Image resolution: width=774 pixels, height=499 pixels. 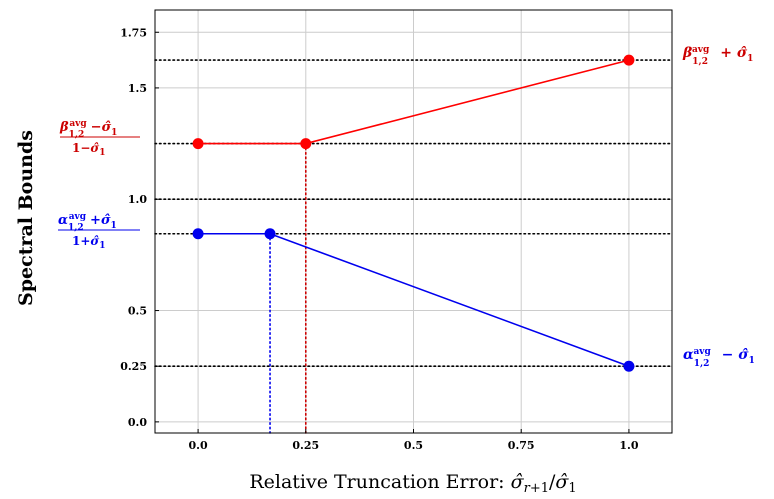 What do you see at coordinates (628, 445) in the screenshot?
I see `x-tick-label-4: 1.0` at bounding box center [628, 445].